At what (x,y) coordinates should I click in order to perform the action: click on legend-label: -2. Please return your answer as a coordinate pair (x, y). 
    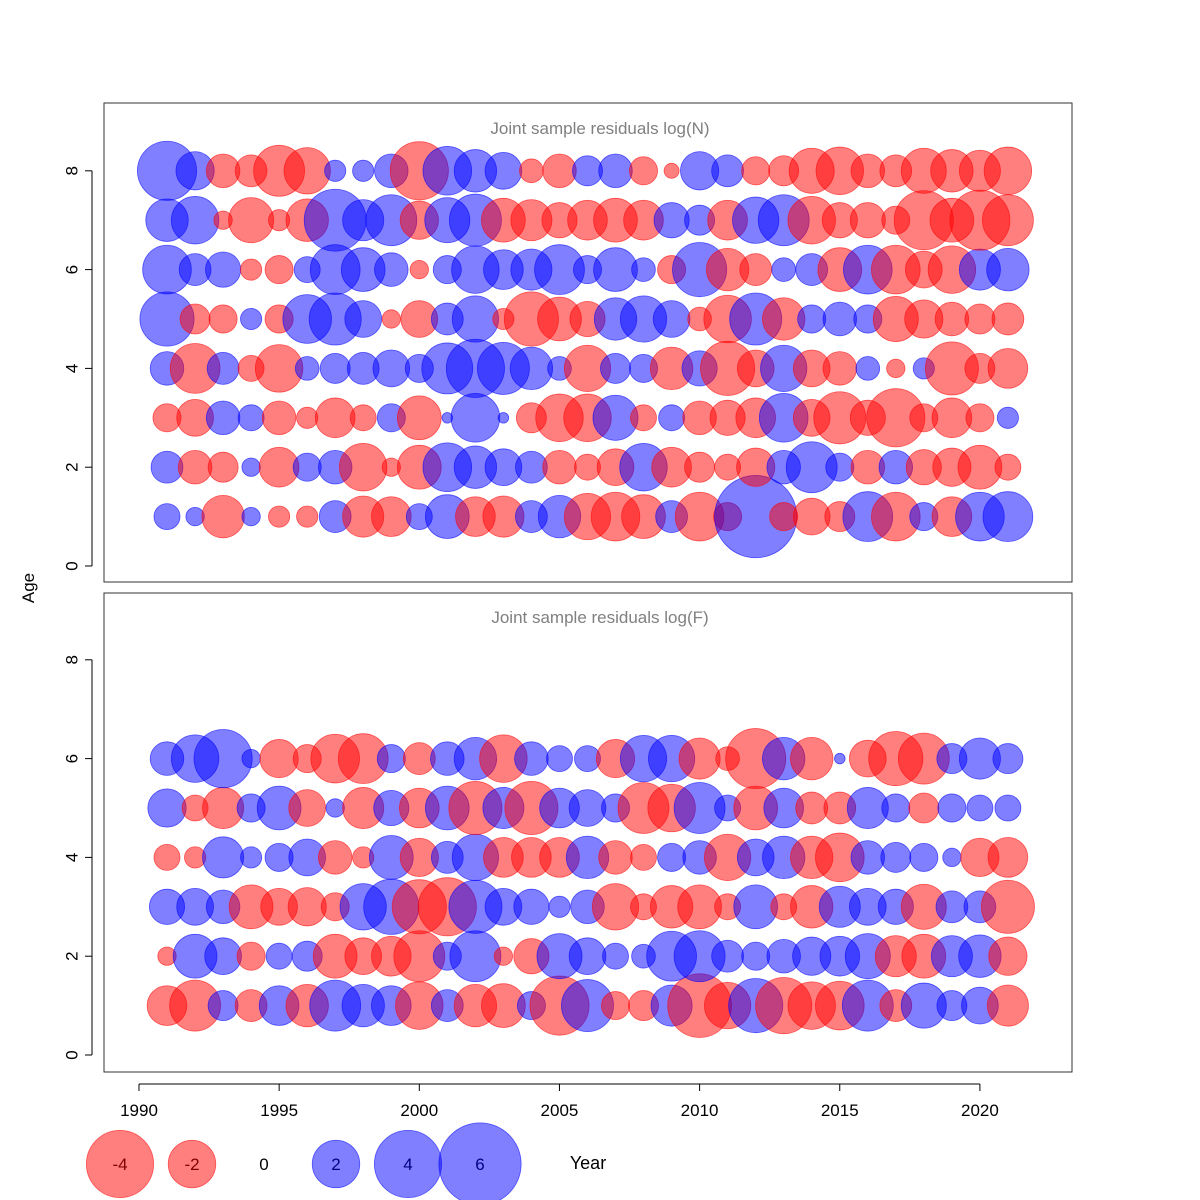
    Looking at the image, I should click on (191, 1164).